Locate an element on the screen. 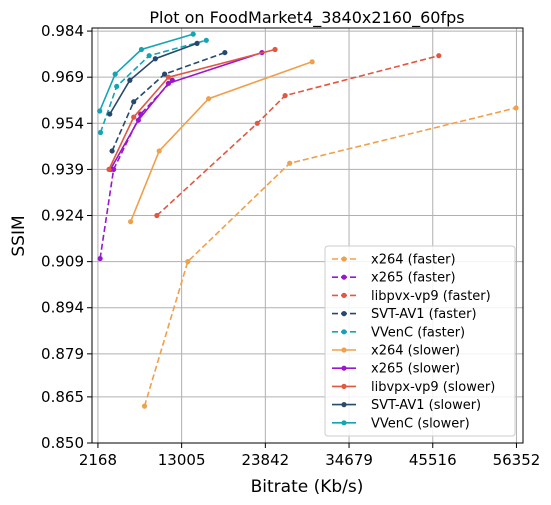  legend-item: libpvx-vp9 (faster) is located at coordinates (411, 296).